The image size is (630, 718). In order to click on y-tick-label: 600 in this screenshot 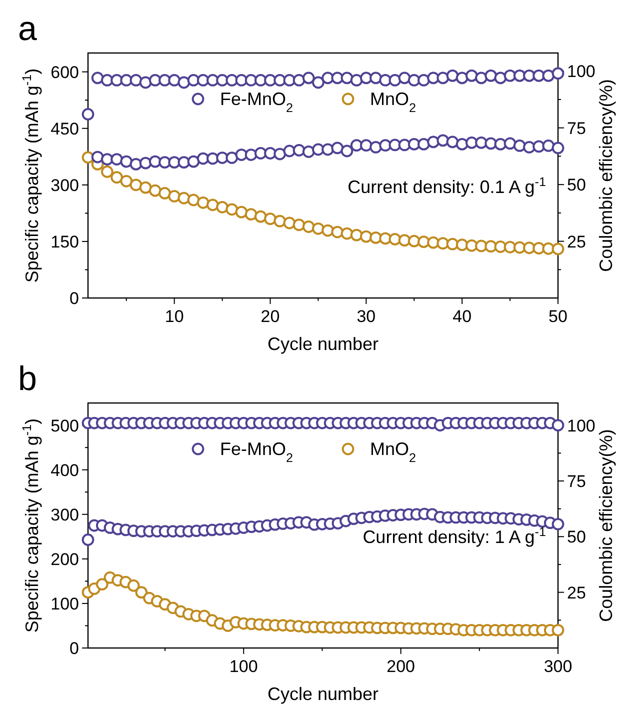, I will do `click(64, 72)`.